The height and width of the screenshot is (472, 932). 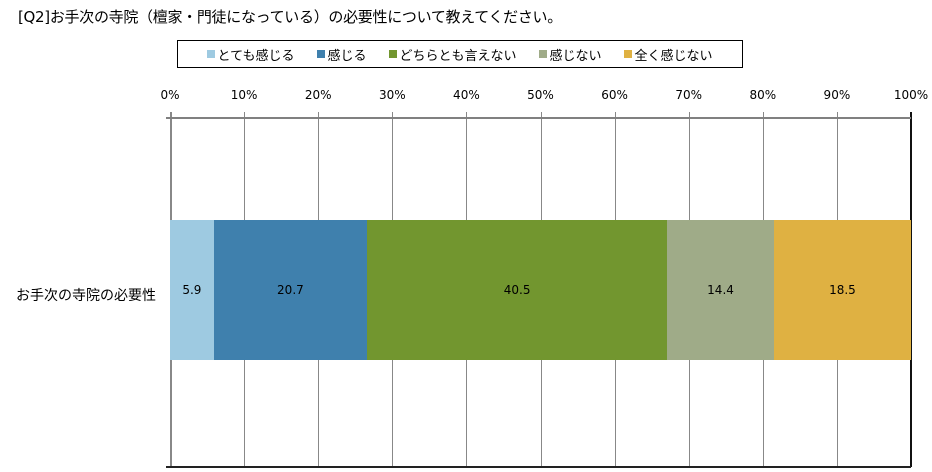 What do you see at coordinates (86, 296) in the screenshot?
I see `category-label: お手次の寺院の必要性` at bounding box center [86, 296].